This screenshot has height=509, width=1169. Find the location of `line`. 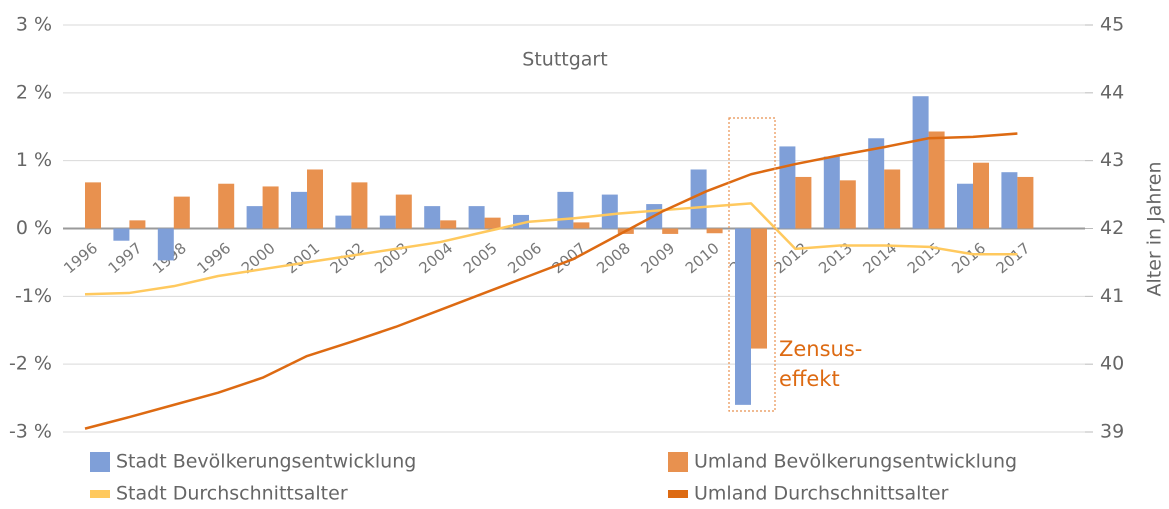

line is located at coordinates (551, 249).